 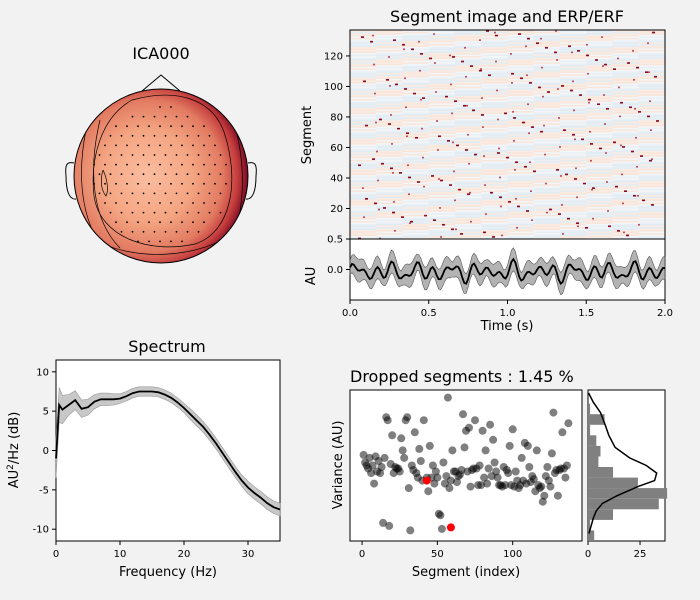 What do you see at coordinates (628, 472) in the screenshot?
I see `histogram-bars` at bounding box center [628, 472].